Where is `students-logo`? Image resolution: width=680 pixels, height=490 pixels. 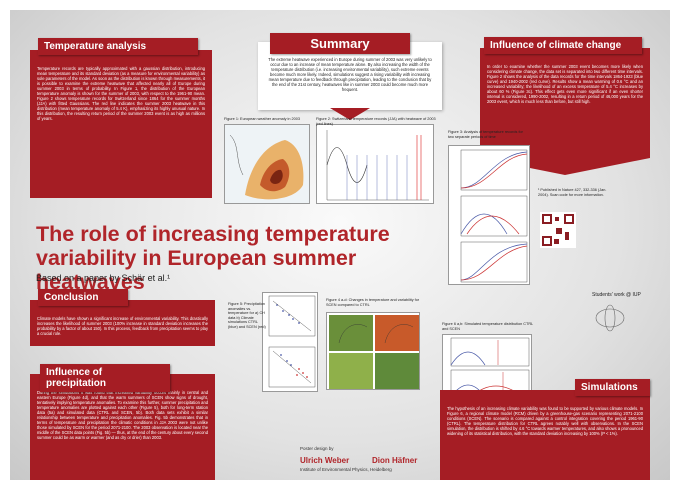 students-logo is located at coordinates (610, 318).